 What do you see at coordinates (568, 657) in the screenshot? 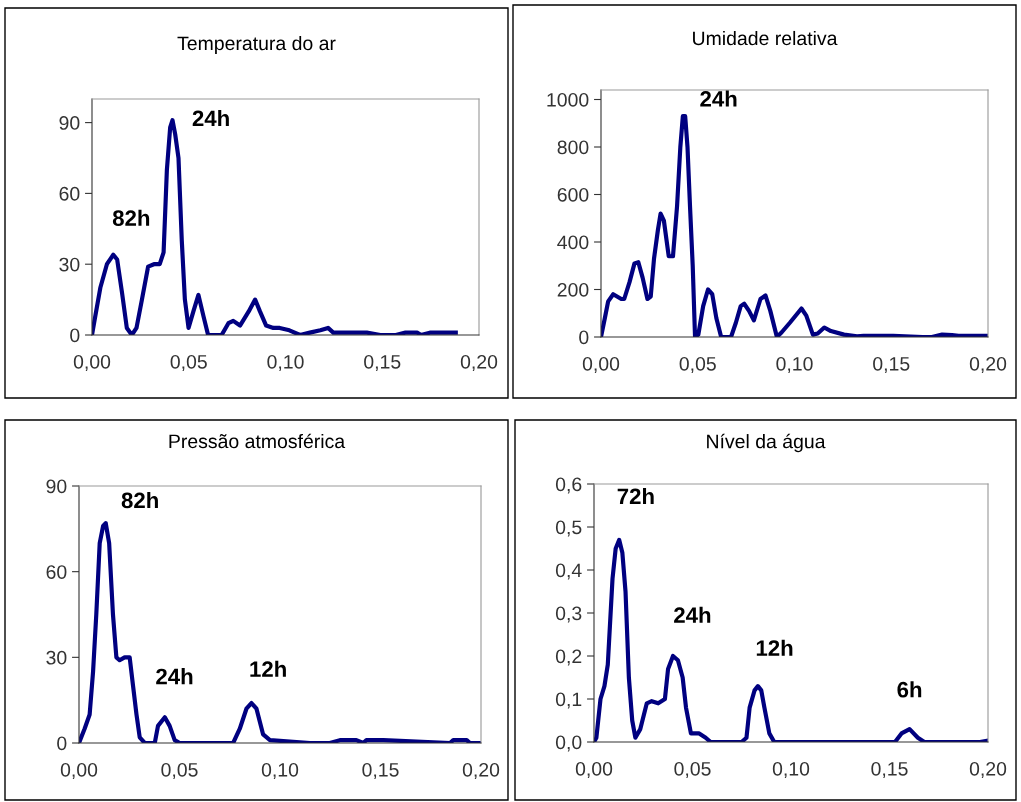
I see `y-tick-label: 0,2` at bounding box center [568, 657].